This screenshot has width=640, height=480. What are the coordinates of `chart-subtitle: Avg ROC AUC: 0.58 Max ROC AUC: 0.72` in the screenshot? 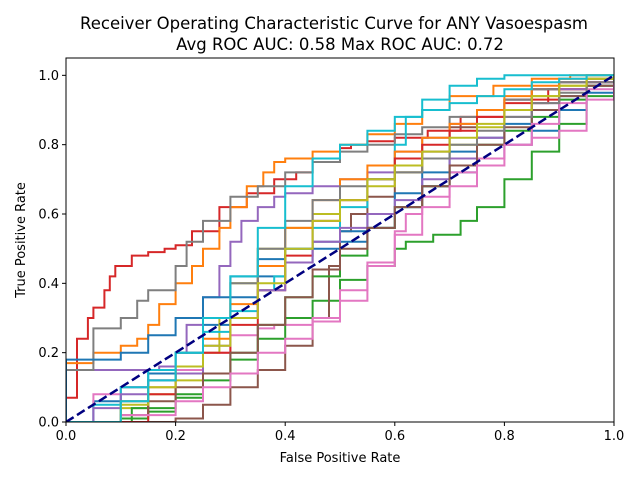 It's located at (340, 44).